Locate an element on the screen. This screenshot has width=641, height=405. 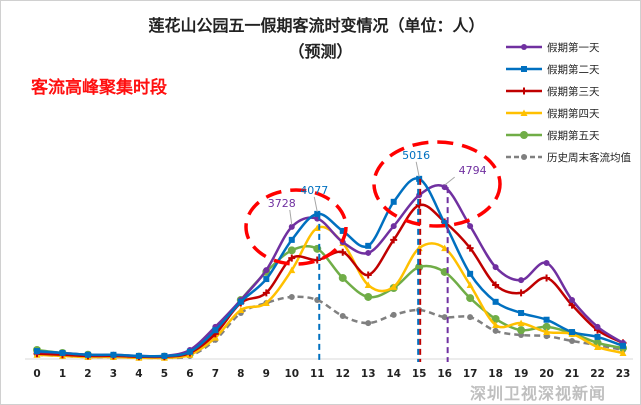
legend-label: 假期第五天 is located at coordinates (573, 135).